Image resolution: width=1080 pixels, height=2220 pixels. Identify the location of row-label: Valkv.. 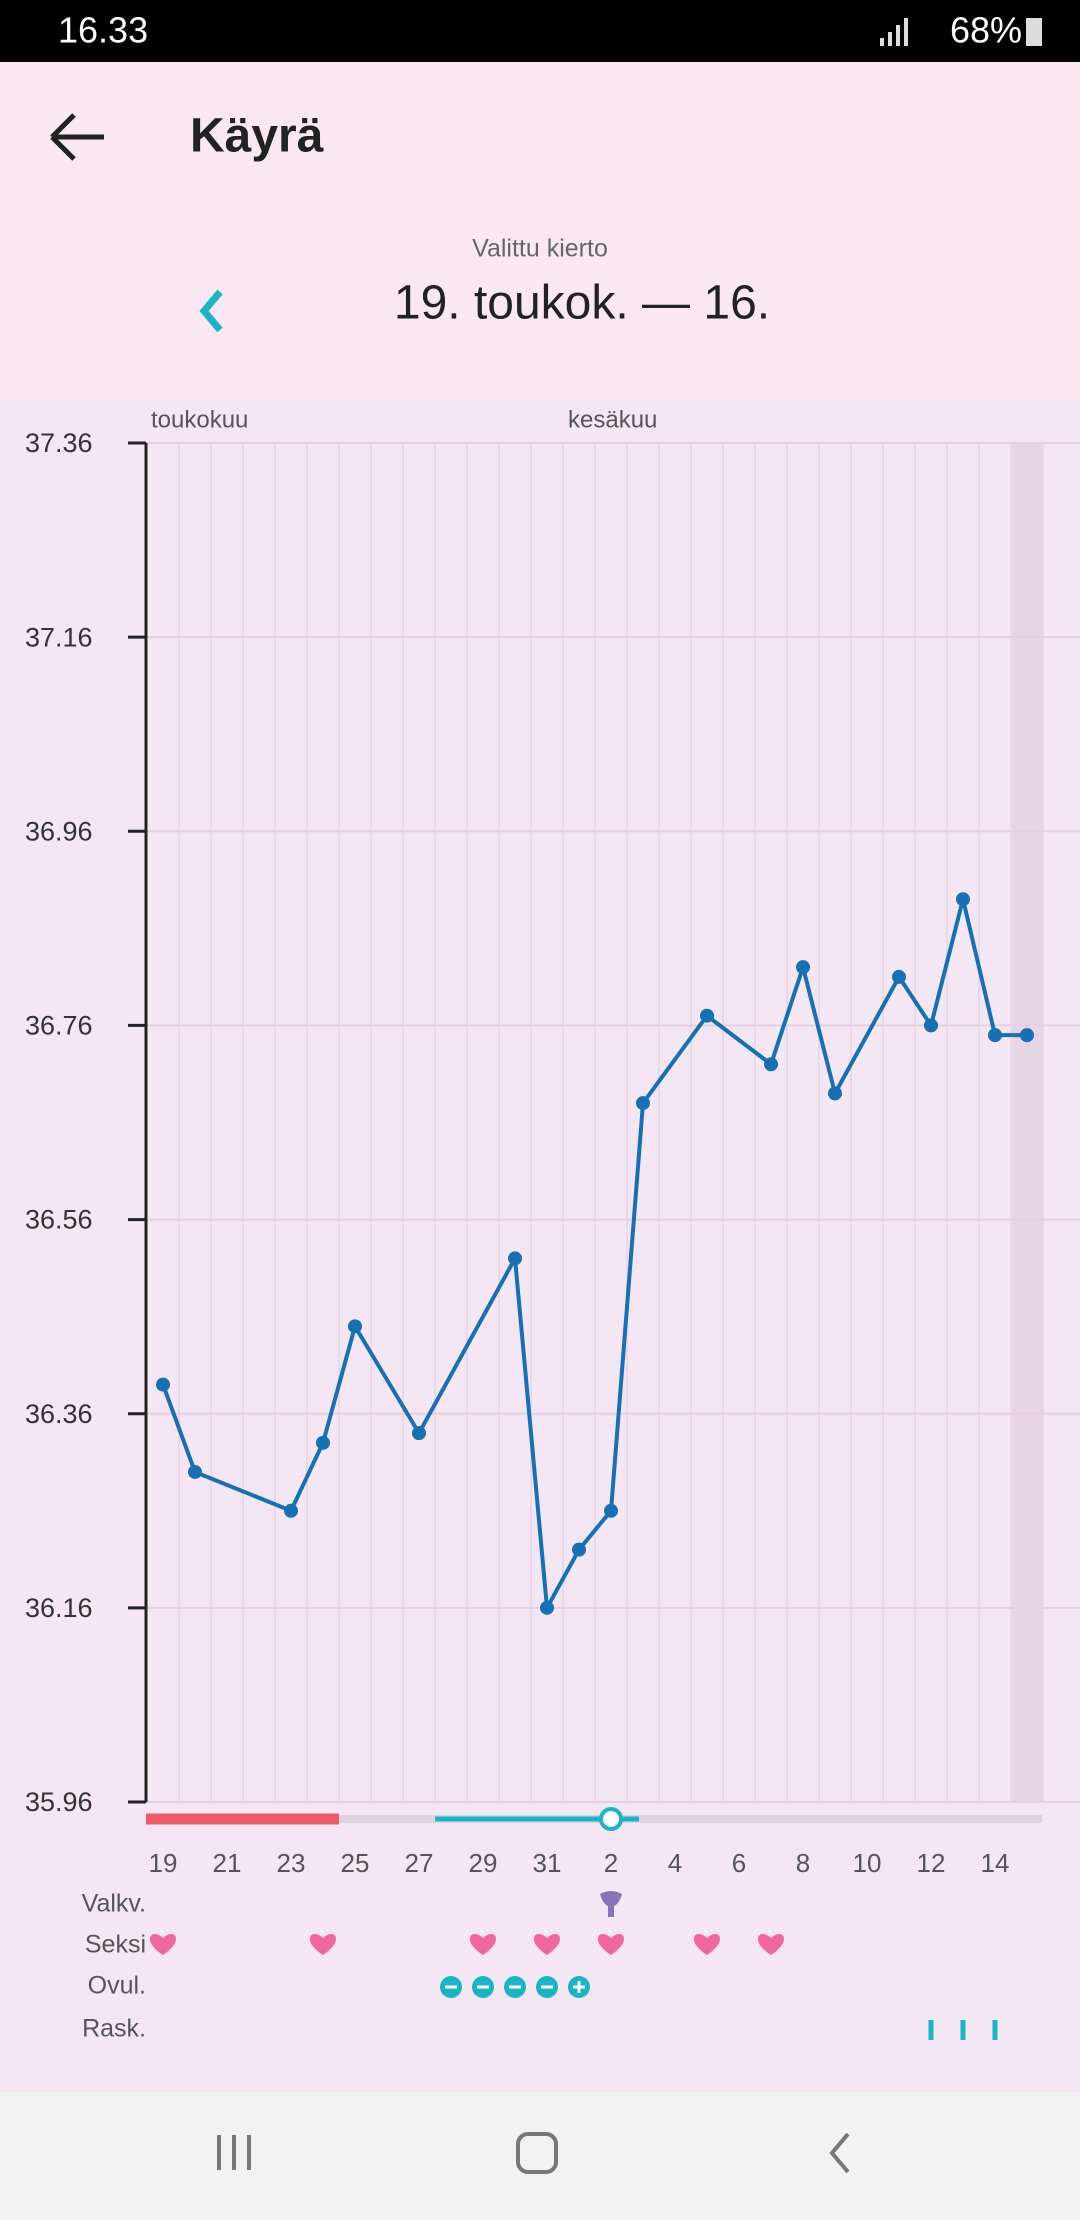
(114, 1904).